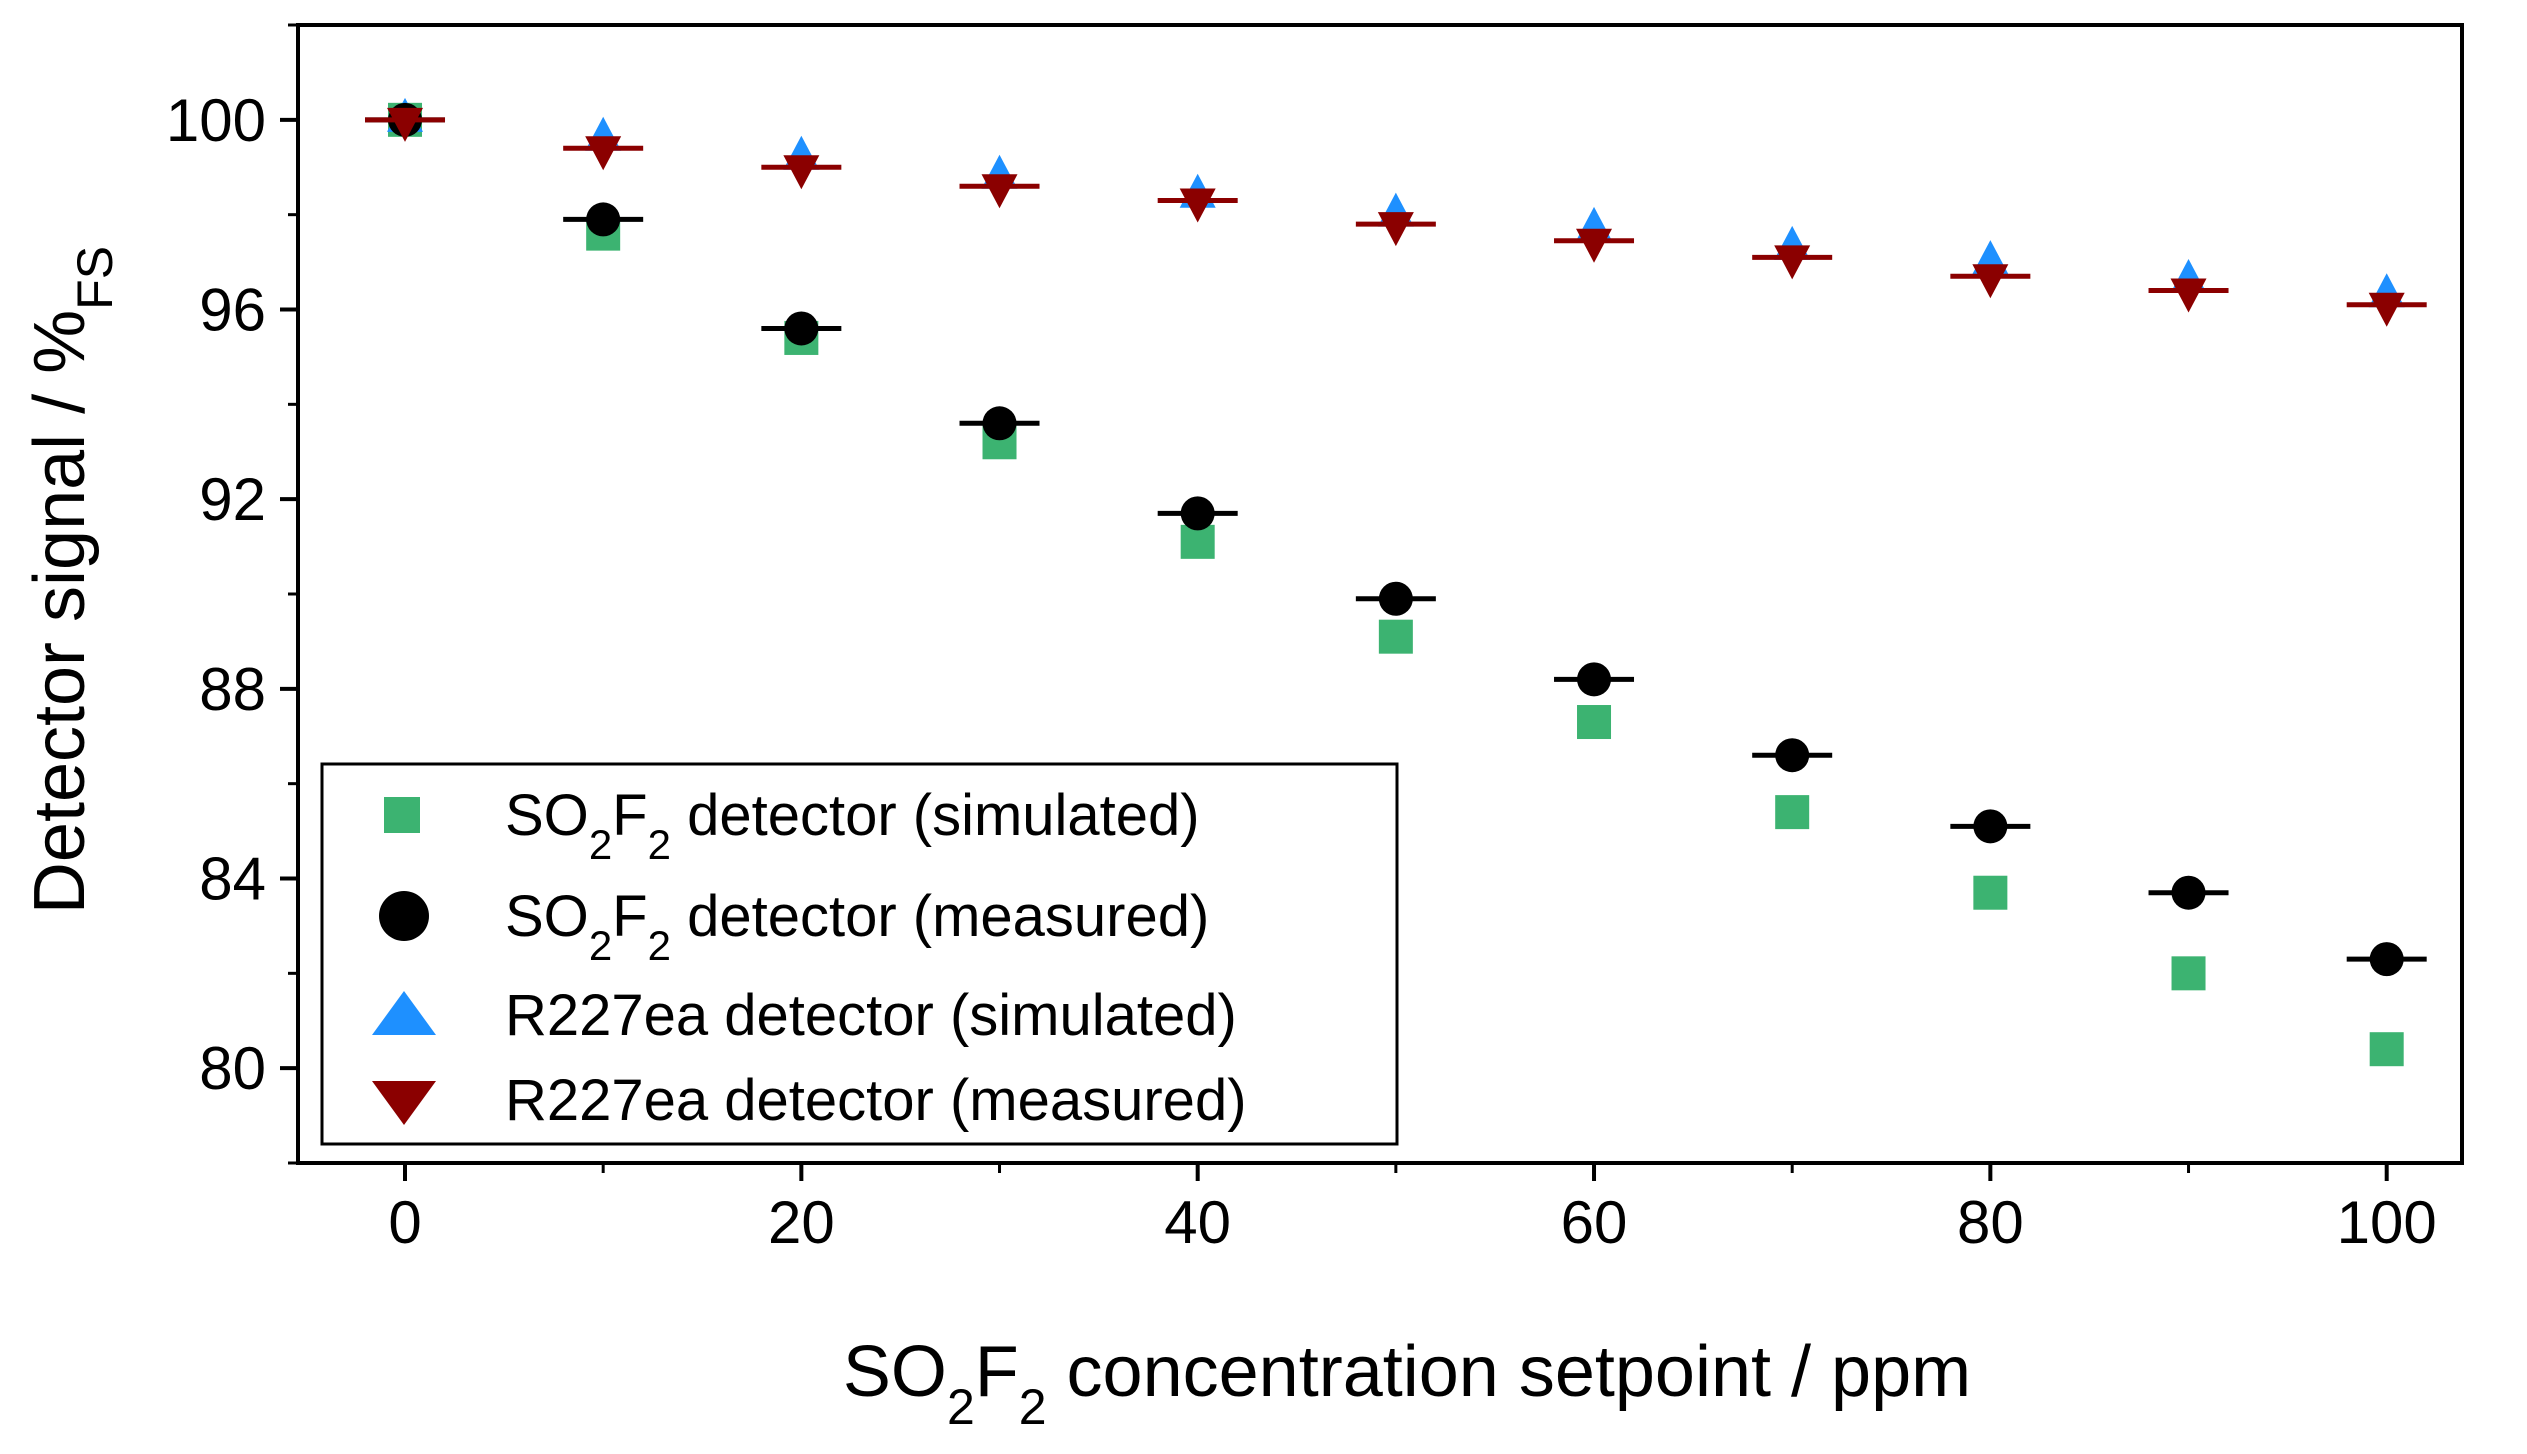 Image resolution: width=2527 pixels, height=1454 pixels. What do you see at coordinates (871, 1015) in the screenshot?
I see `legend-label-r227ea-simulated: R227ea detector (simulated)` at bounding box center [871, 1015].